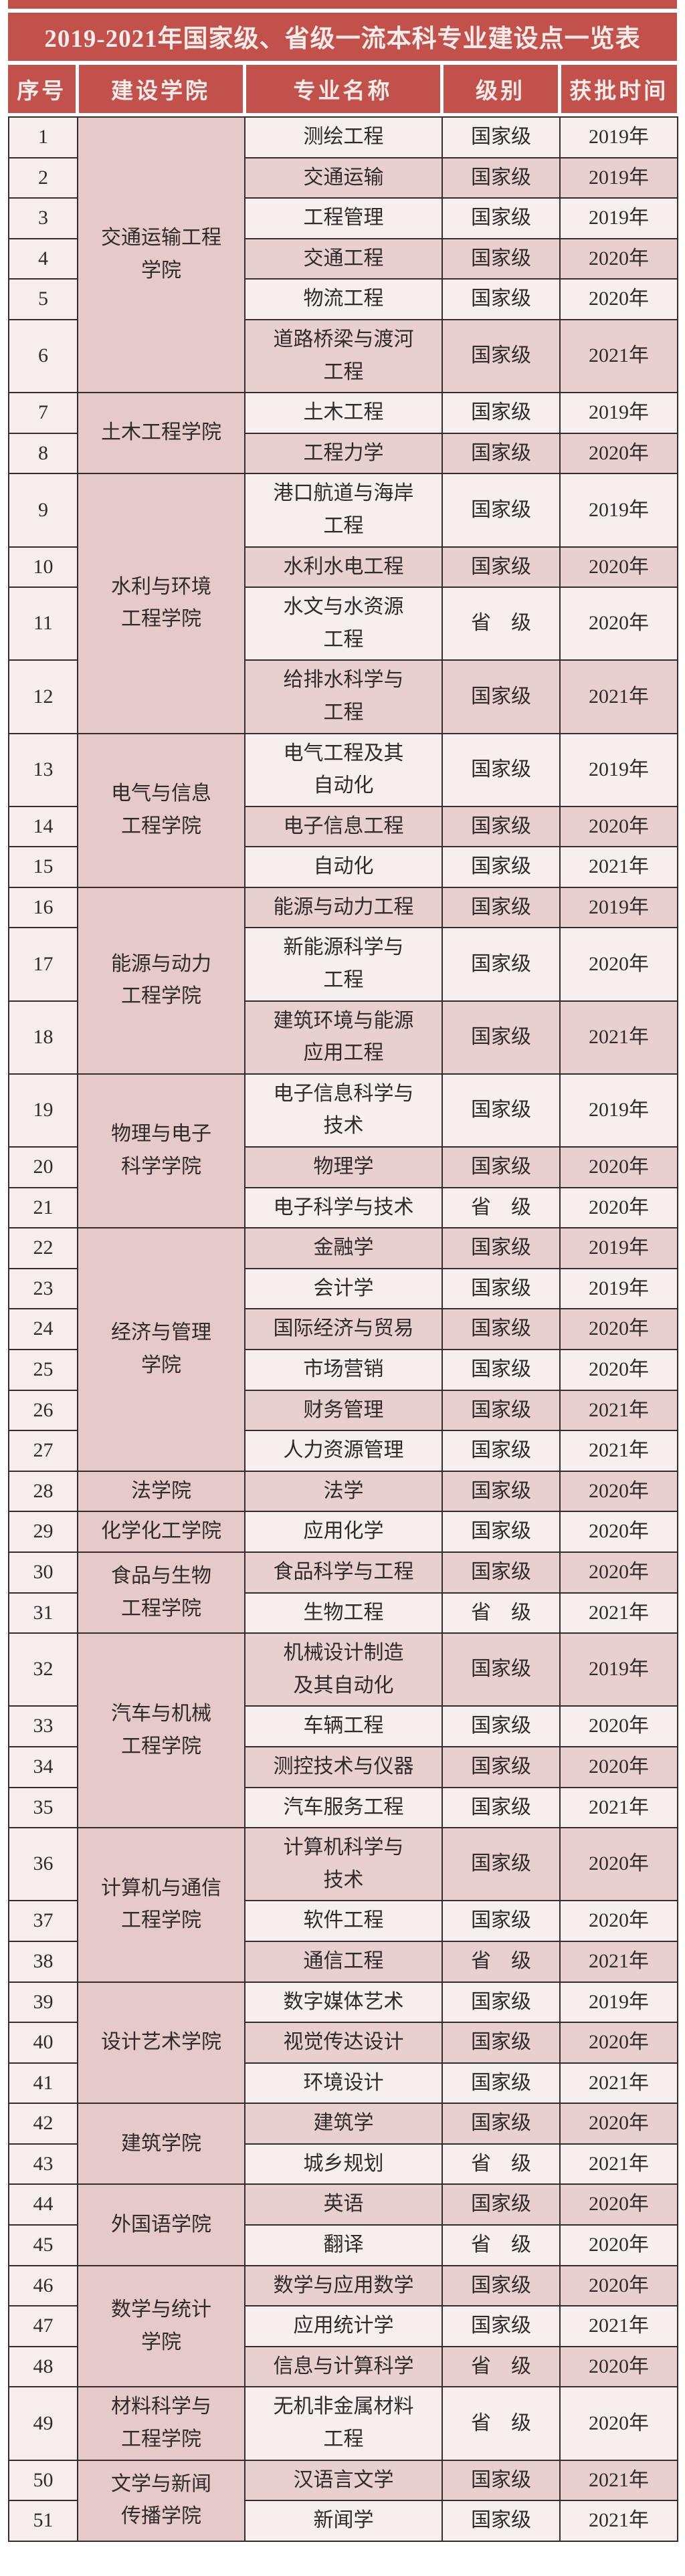 The width and height of the screenshot is (685, 2576). What do you see at coordinates (343, 1532) in the screenshot?
I see `table-row: 29 化学化工学院 应用化学 国家级 2020年` at bounding box center [343, 1532].